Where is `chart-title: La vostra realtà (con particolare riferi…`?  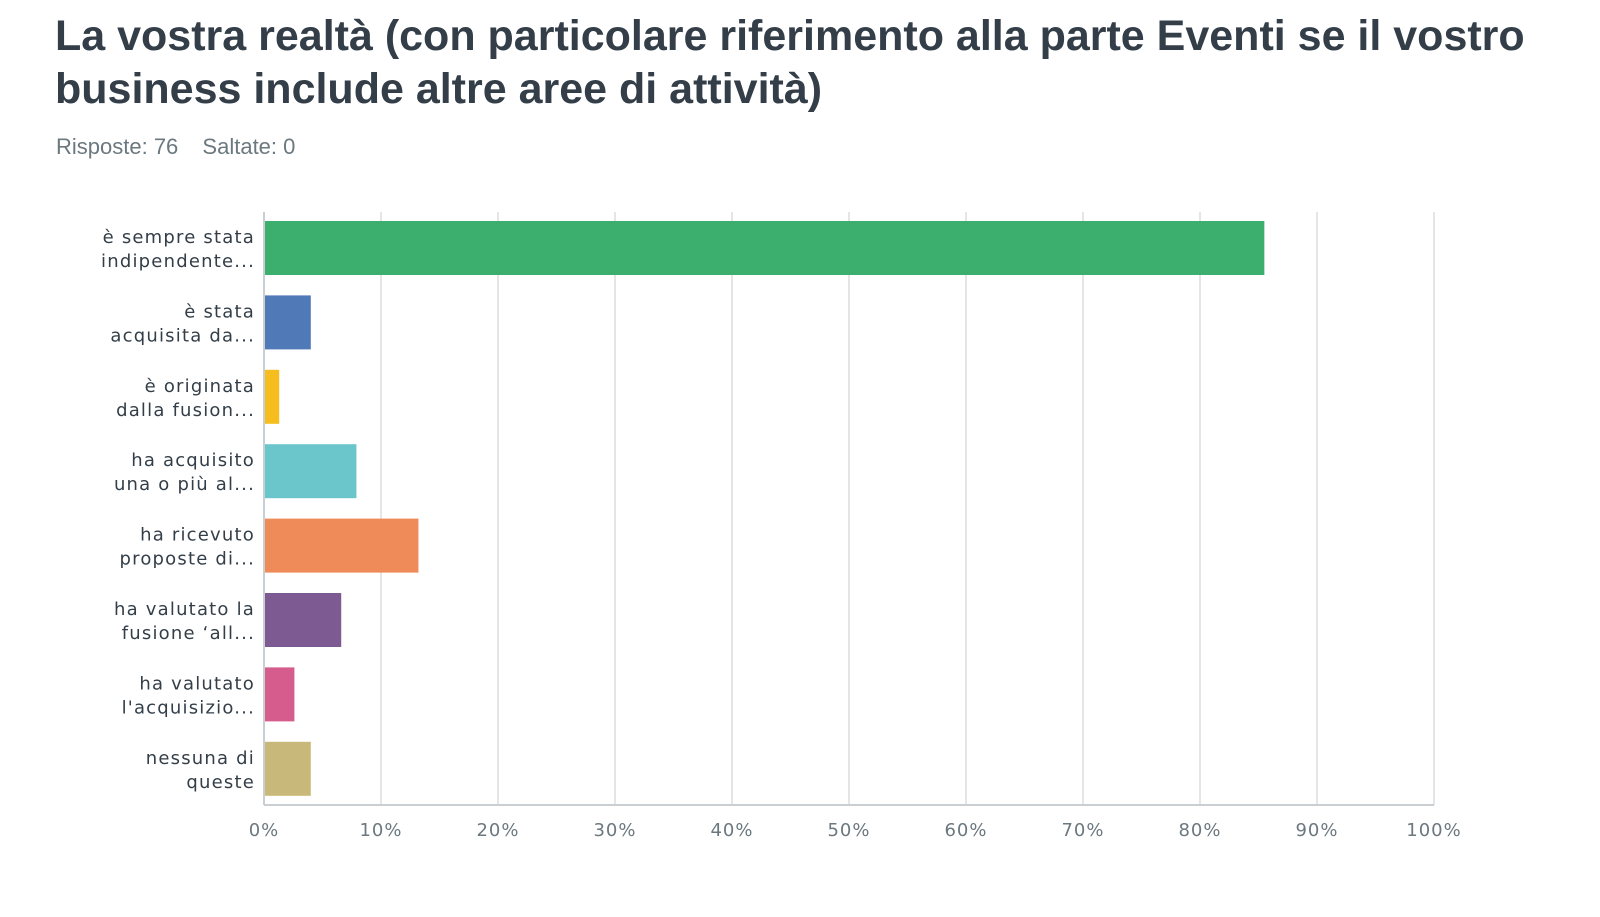 chart-title: La vostra realtà (con particolare riferi… is located at coordinates (790, 62).